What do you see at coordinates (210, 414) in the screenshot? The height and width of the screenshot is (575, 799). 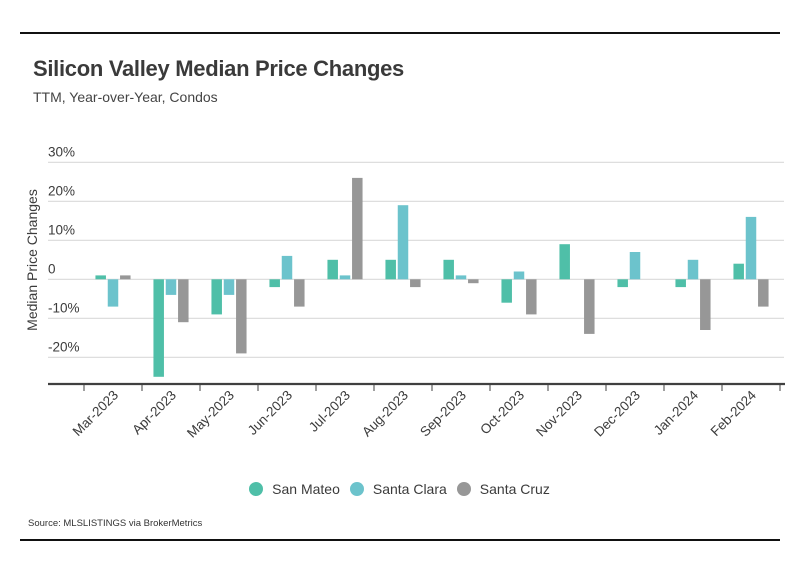 I see `x-tick-label: May-2023` at bounding box center [210, 414].